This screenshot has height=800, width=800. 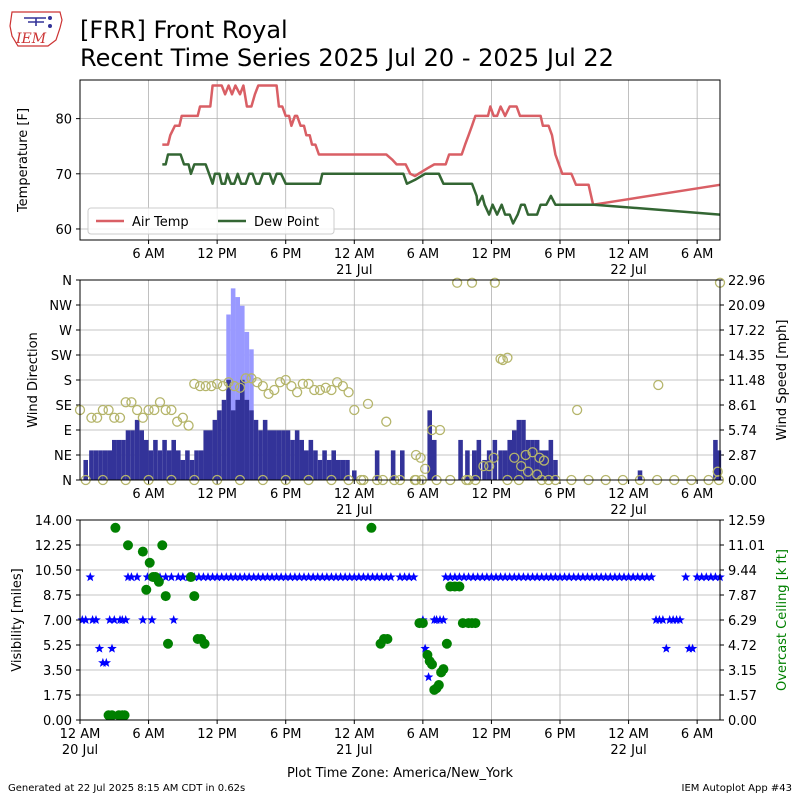 What do you see at coordinates (746, 546) in the screenshot?
I see `y2-tick-label: 11.01` at bounding box center [746, 546].